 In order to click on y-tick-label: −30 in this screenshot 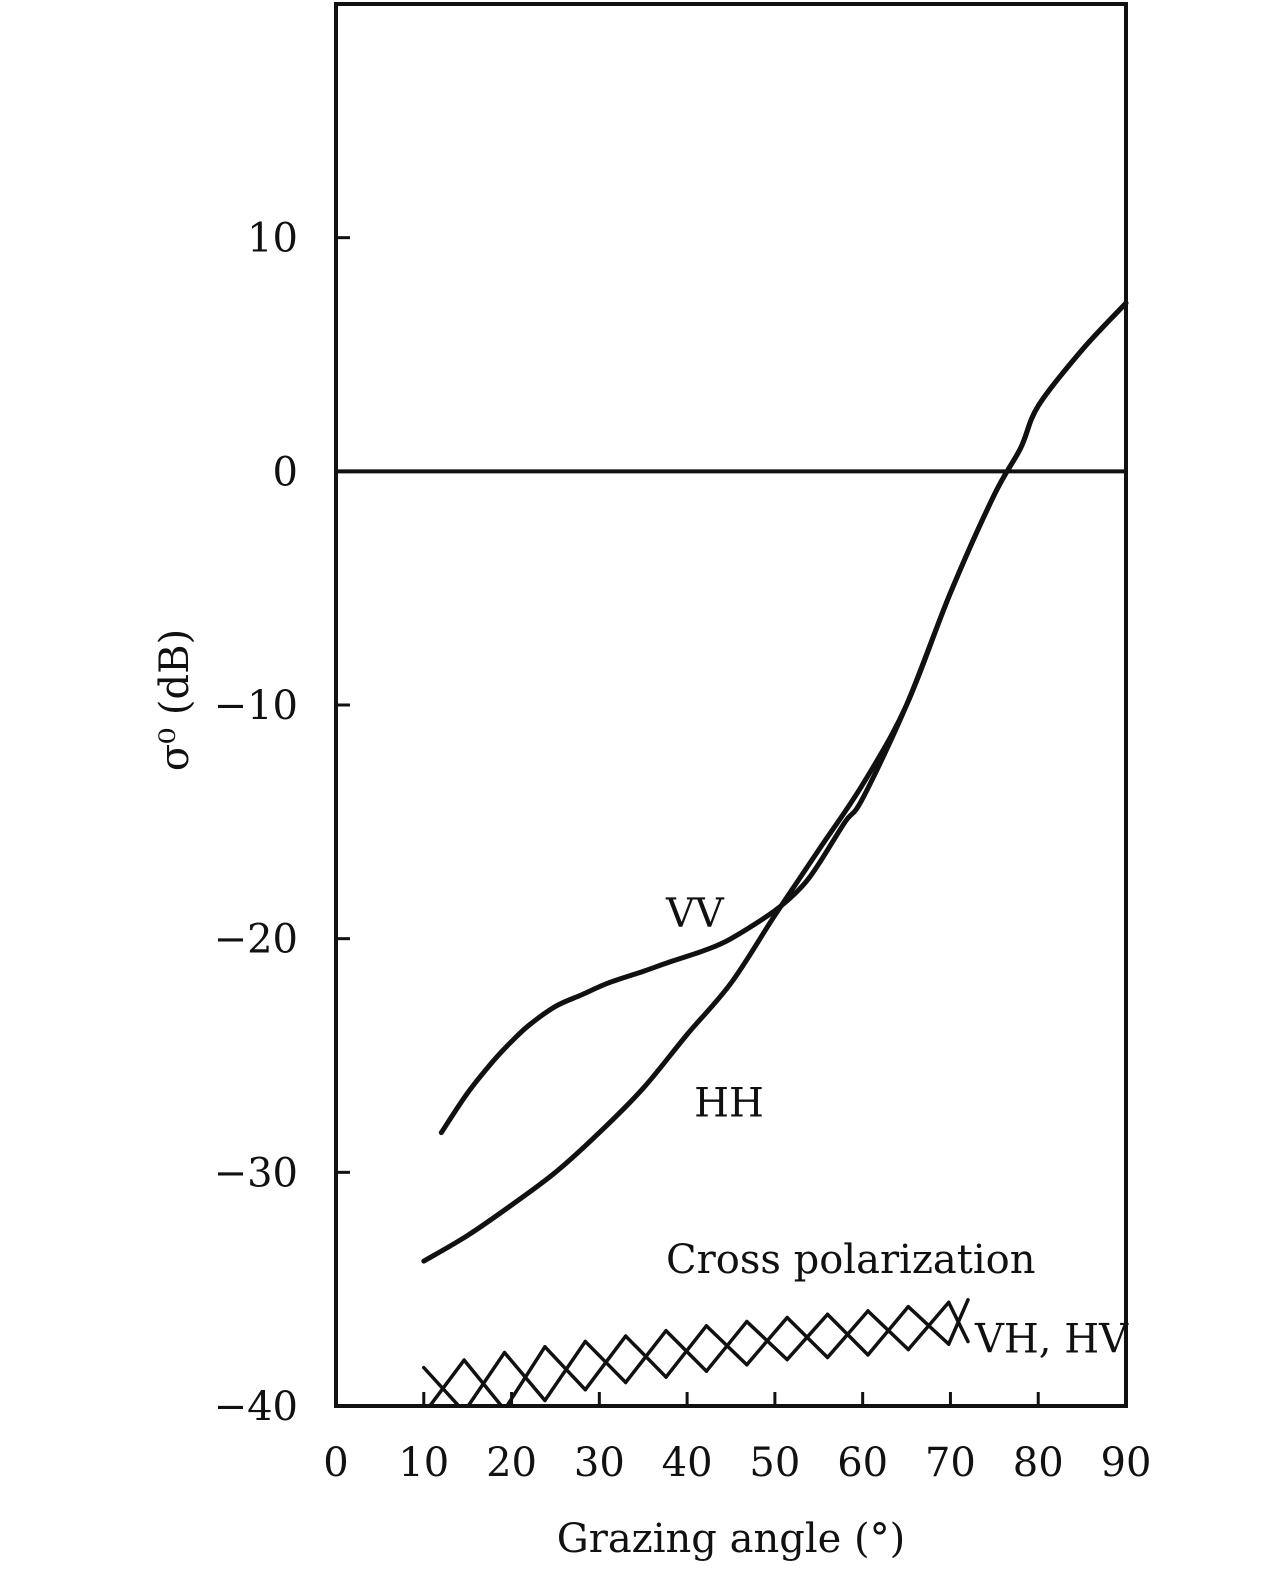, I will do `click(256, 1173)`.